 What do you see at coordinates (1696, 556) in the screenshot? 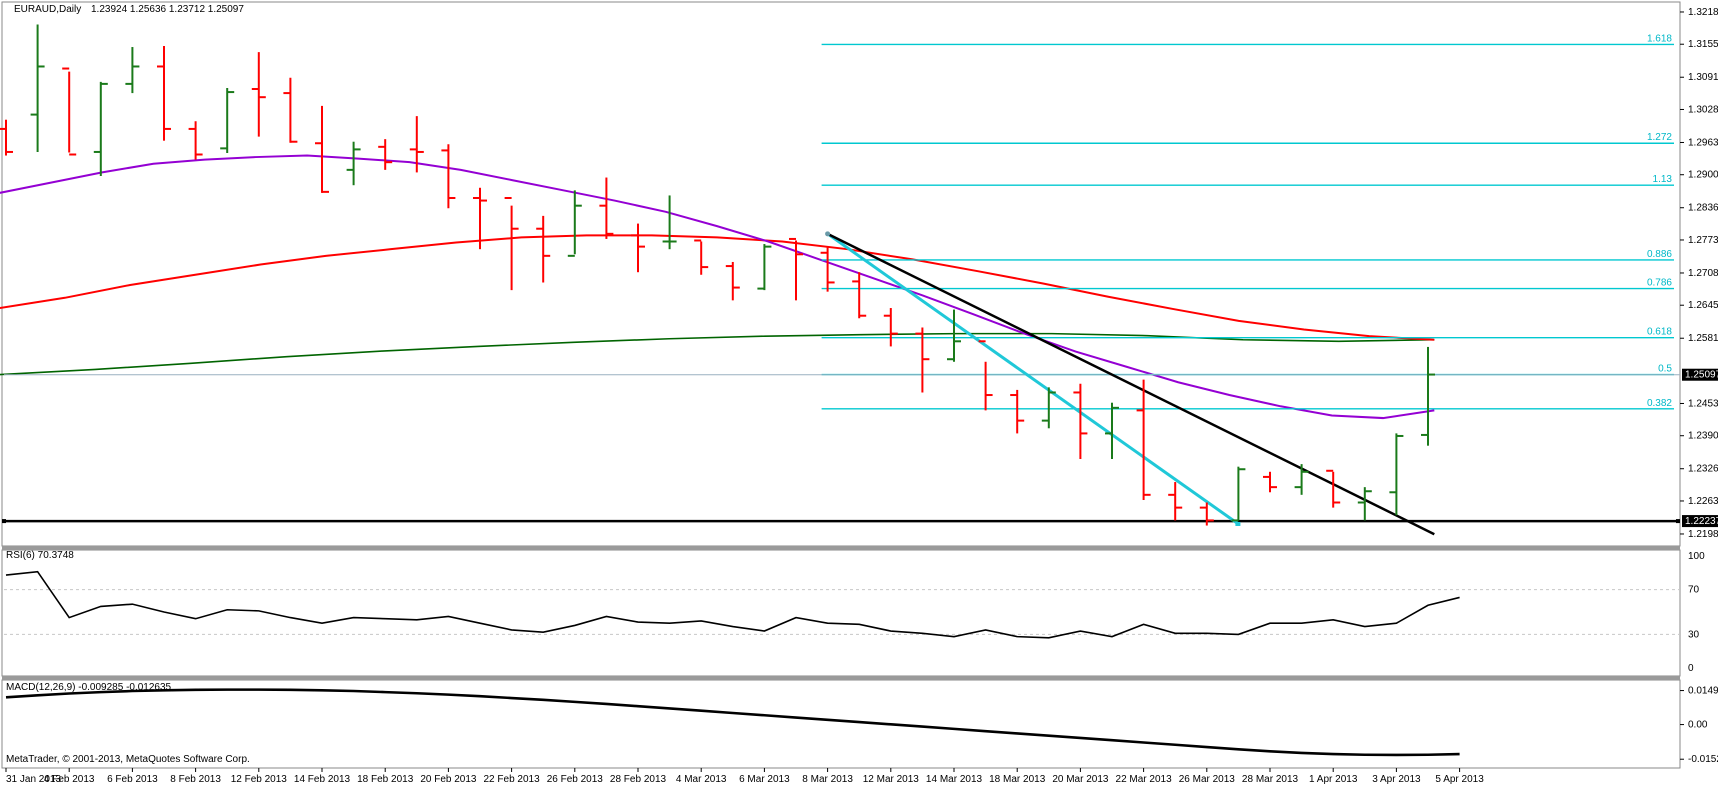
I see `rsi-tick-label: 100` at bounding box center [1696, 556].